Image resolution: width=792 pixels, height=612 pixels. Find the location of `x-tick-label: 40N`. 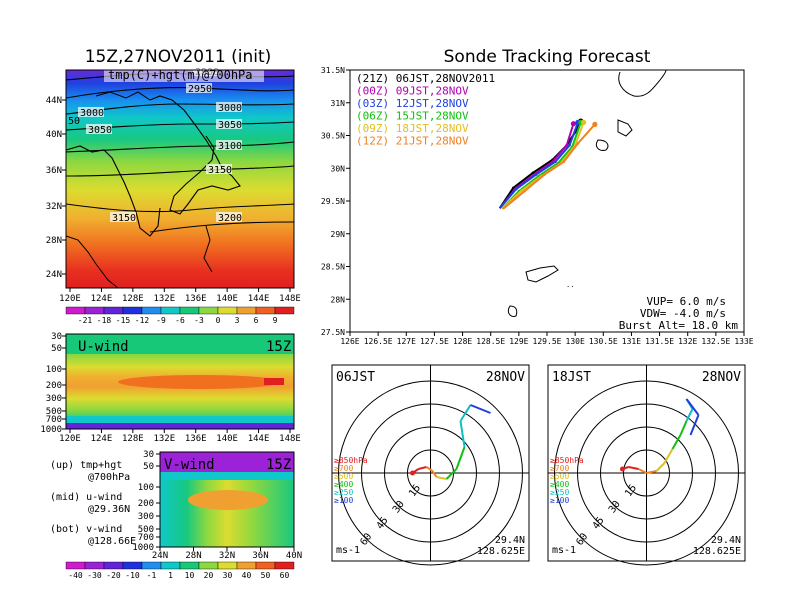

x-tick-label: 40N is located at coordinates (294, 556).